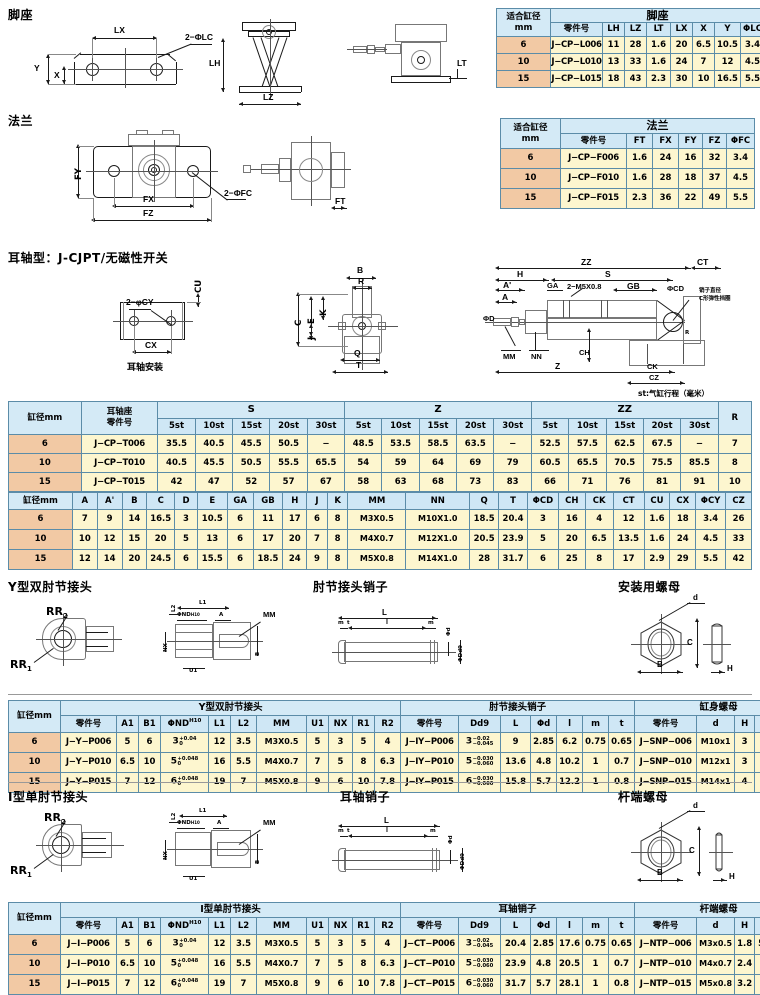 Image resolution: width=760 pixels, height=995 pixels. Describe the element at coordinates (690, 642) in the screenshot. I see `dim-label-C: C` at that location.